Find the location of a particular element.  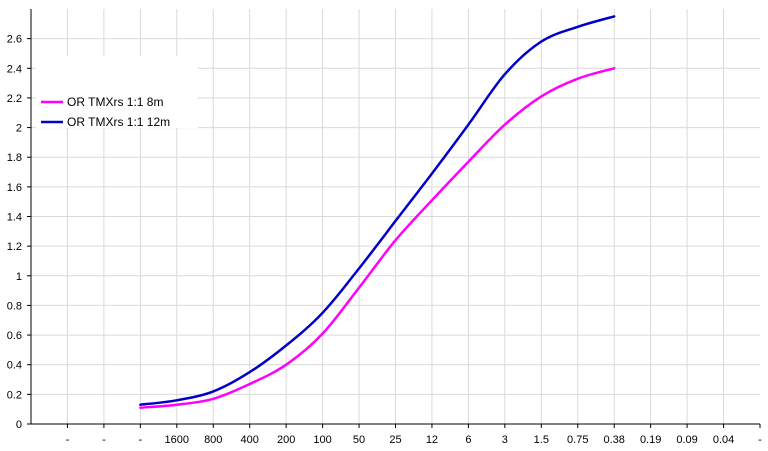

y-tick-label: 1.8 is located at coordinates (14, 158).